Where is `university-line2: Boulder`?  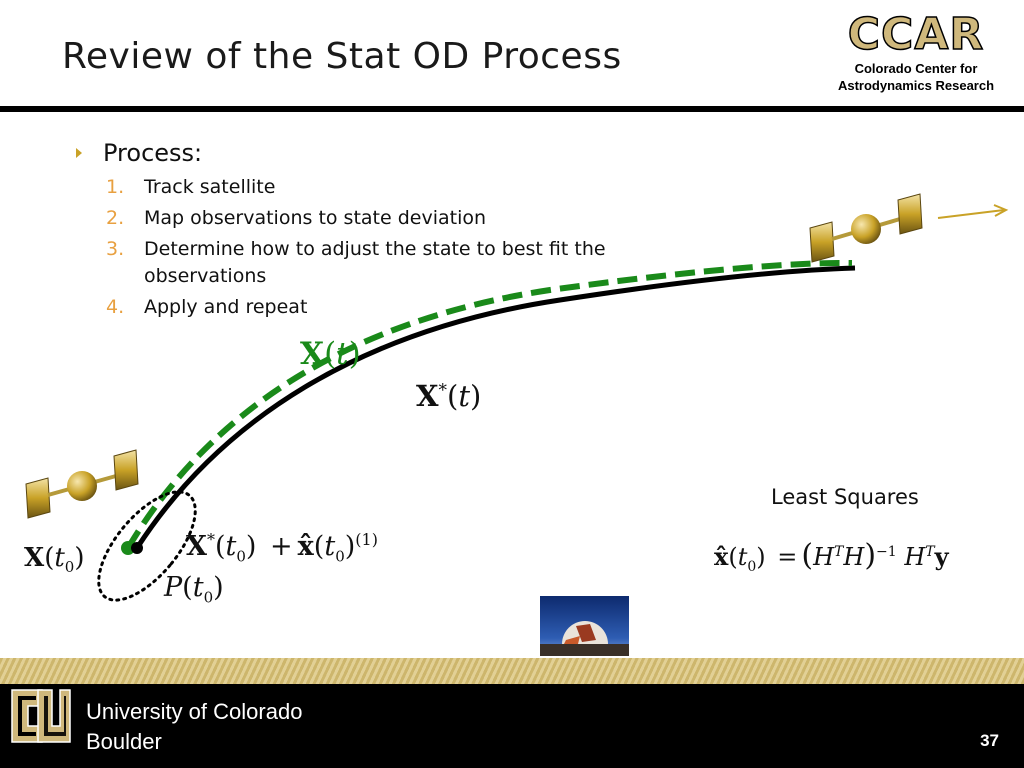
university-line2: Boulder is located at coordinates (124, 741).